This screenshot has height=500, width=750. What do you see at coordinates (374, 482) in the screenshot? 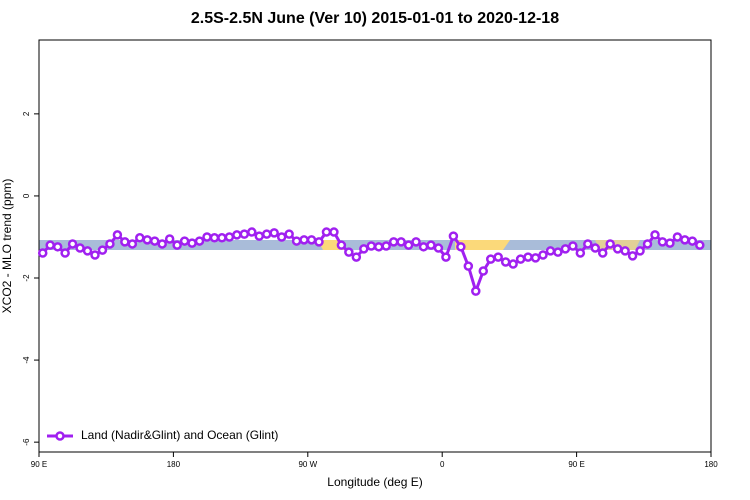
I see `x-axis-label: Longitude (deg E)` at bounding box center [374, 482].